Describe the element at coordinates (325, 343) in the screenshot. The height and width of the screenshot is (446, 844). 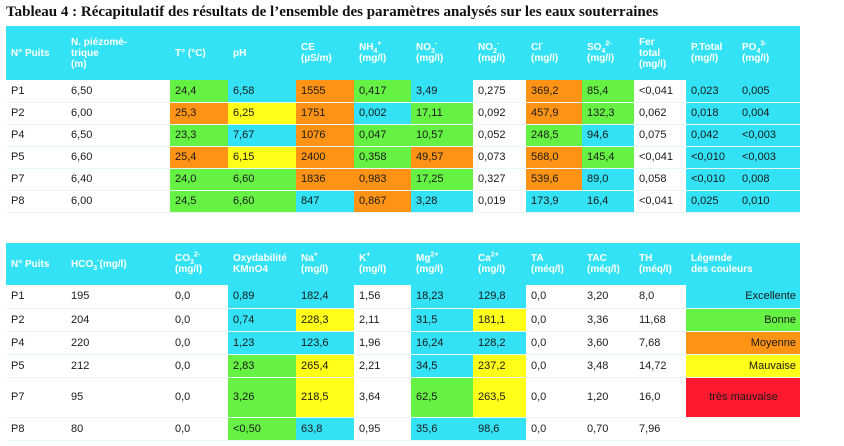
I see `cell-na: 123,6` at that location.